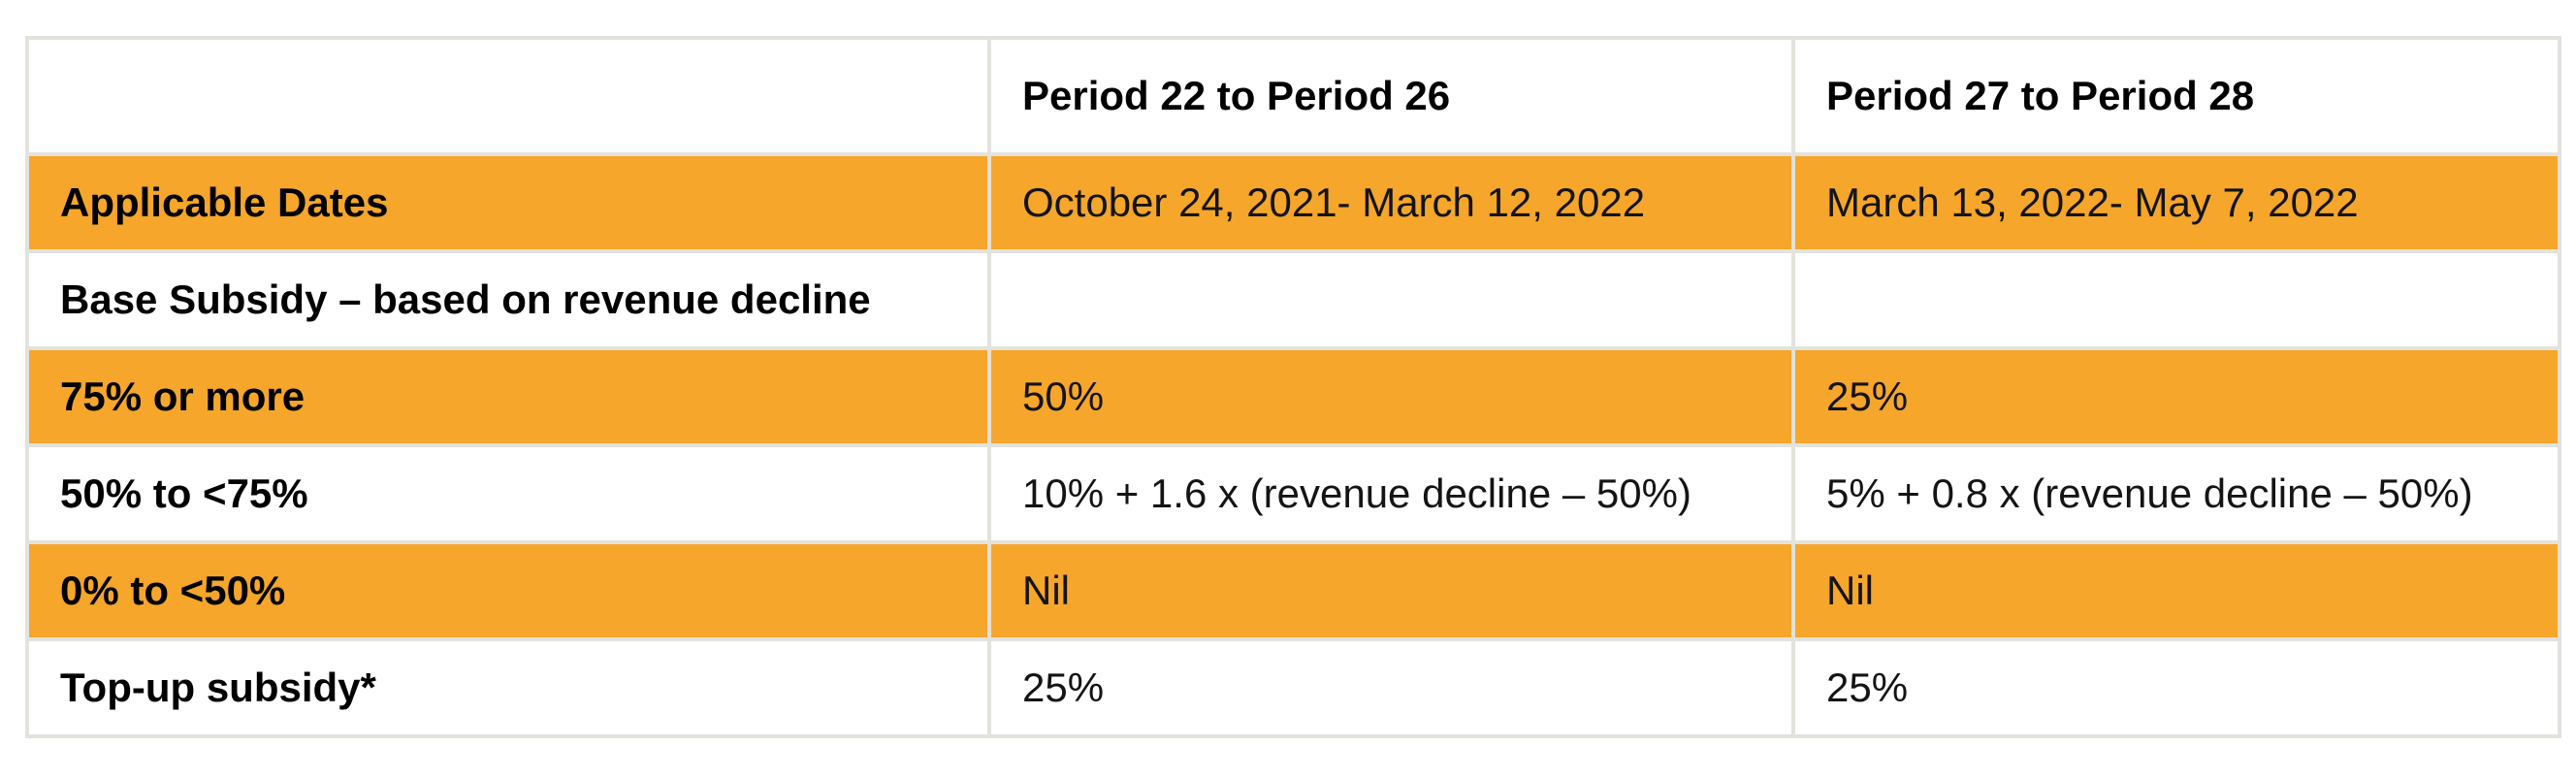  I want to click on cell-0-to-50-p22-26: Nil, so click(1391, 591).